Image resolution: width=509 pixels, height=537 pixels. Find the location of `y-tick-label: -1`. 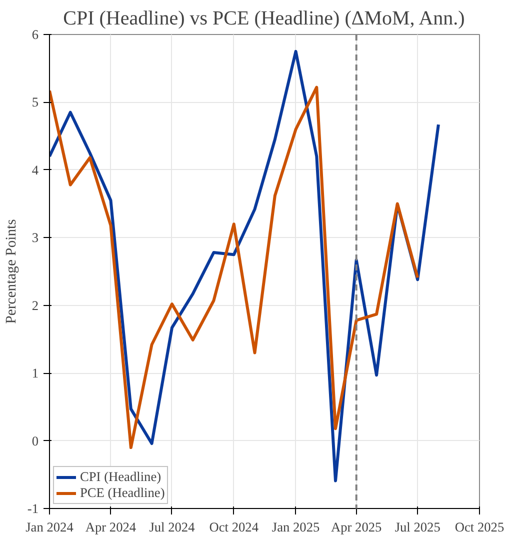

y-tick-label: -1 is located at coordinates (33, 508).